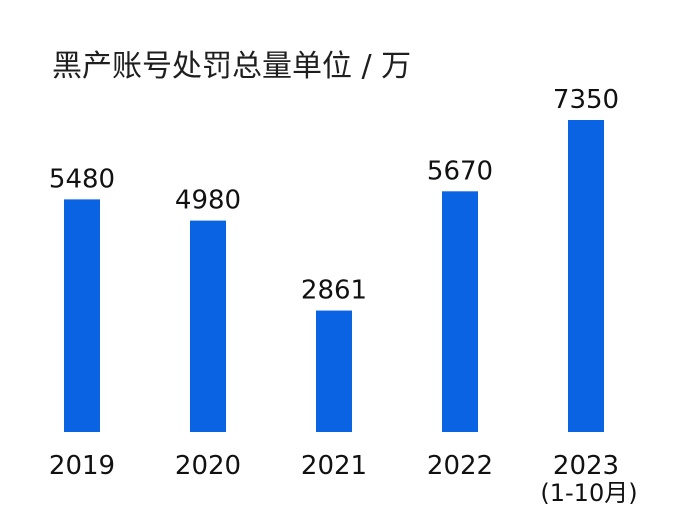  What do you see at coordinates (208, 201) in the screenshot?
I see `bar-value-label-2020: 4980` at bounding box center [208, 201].